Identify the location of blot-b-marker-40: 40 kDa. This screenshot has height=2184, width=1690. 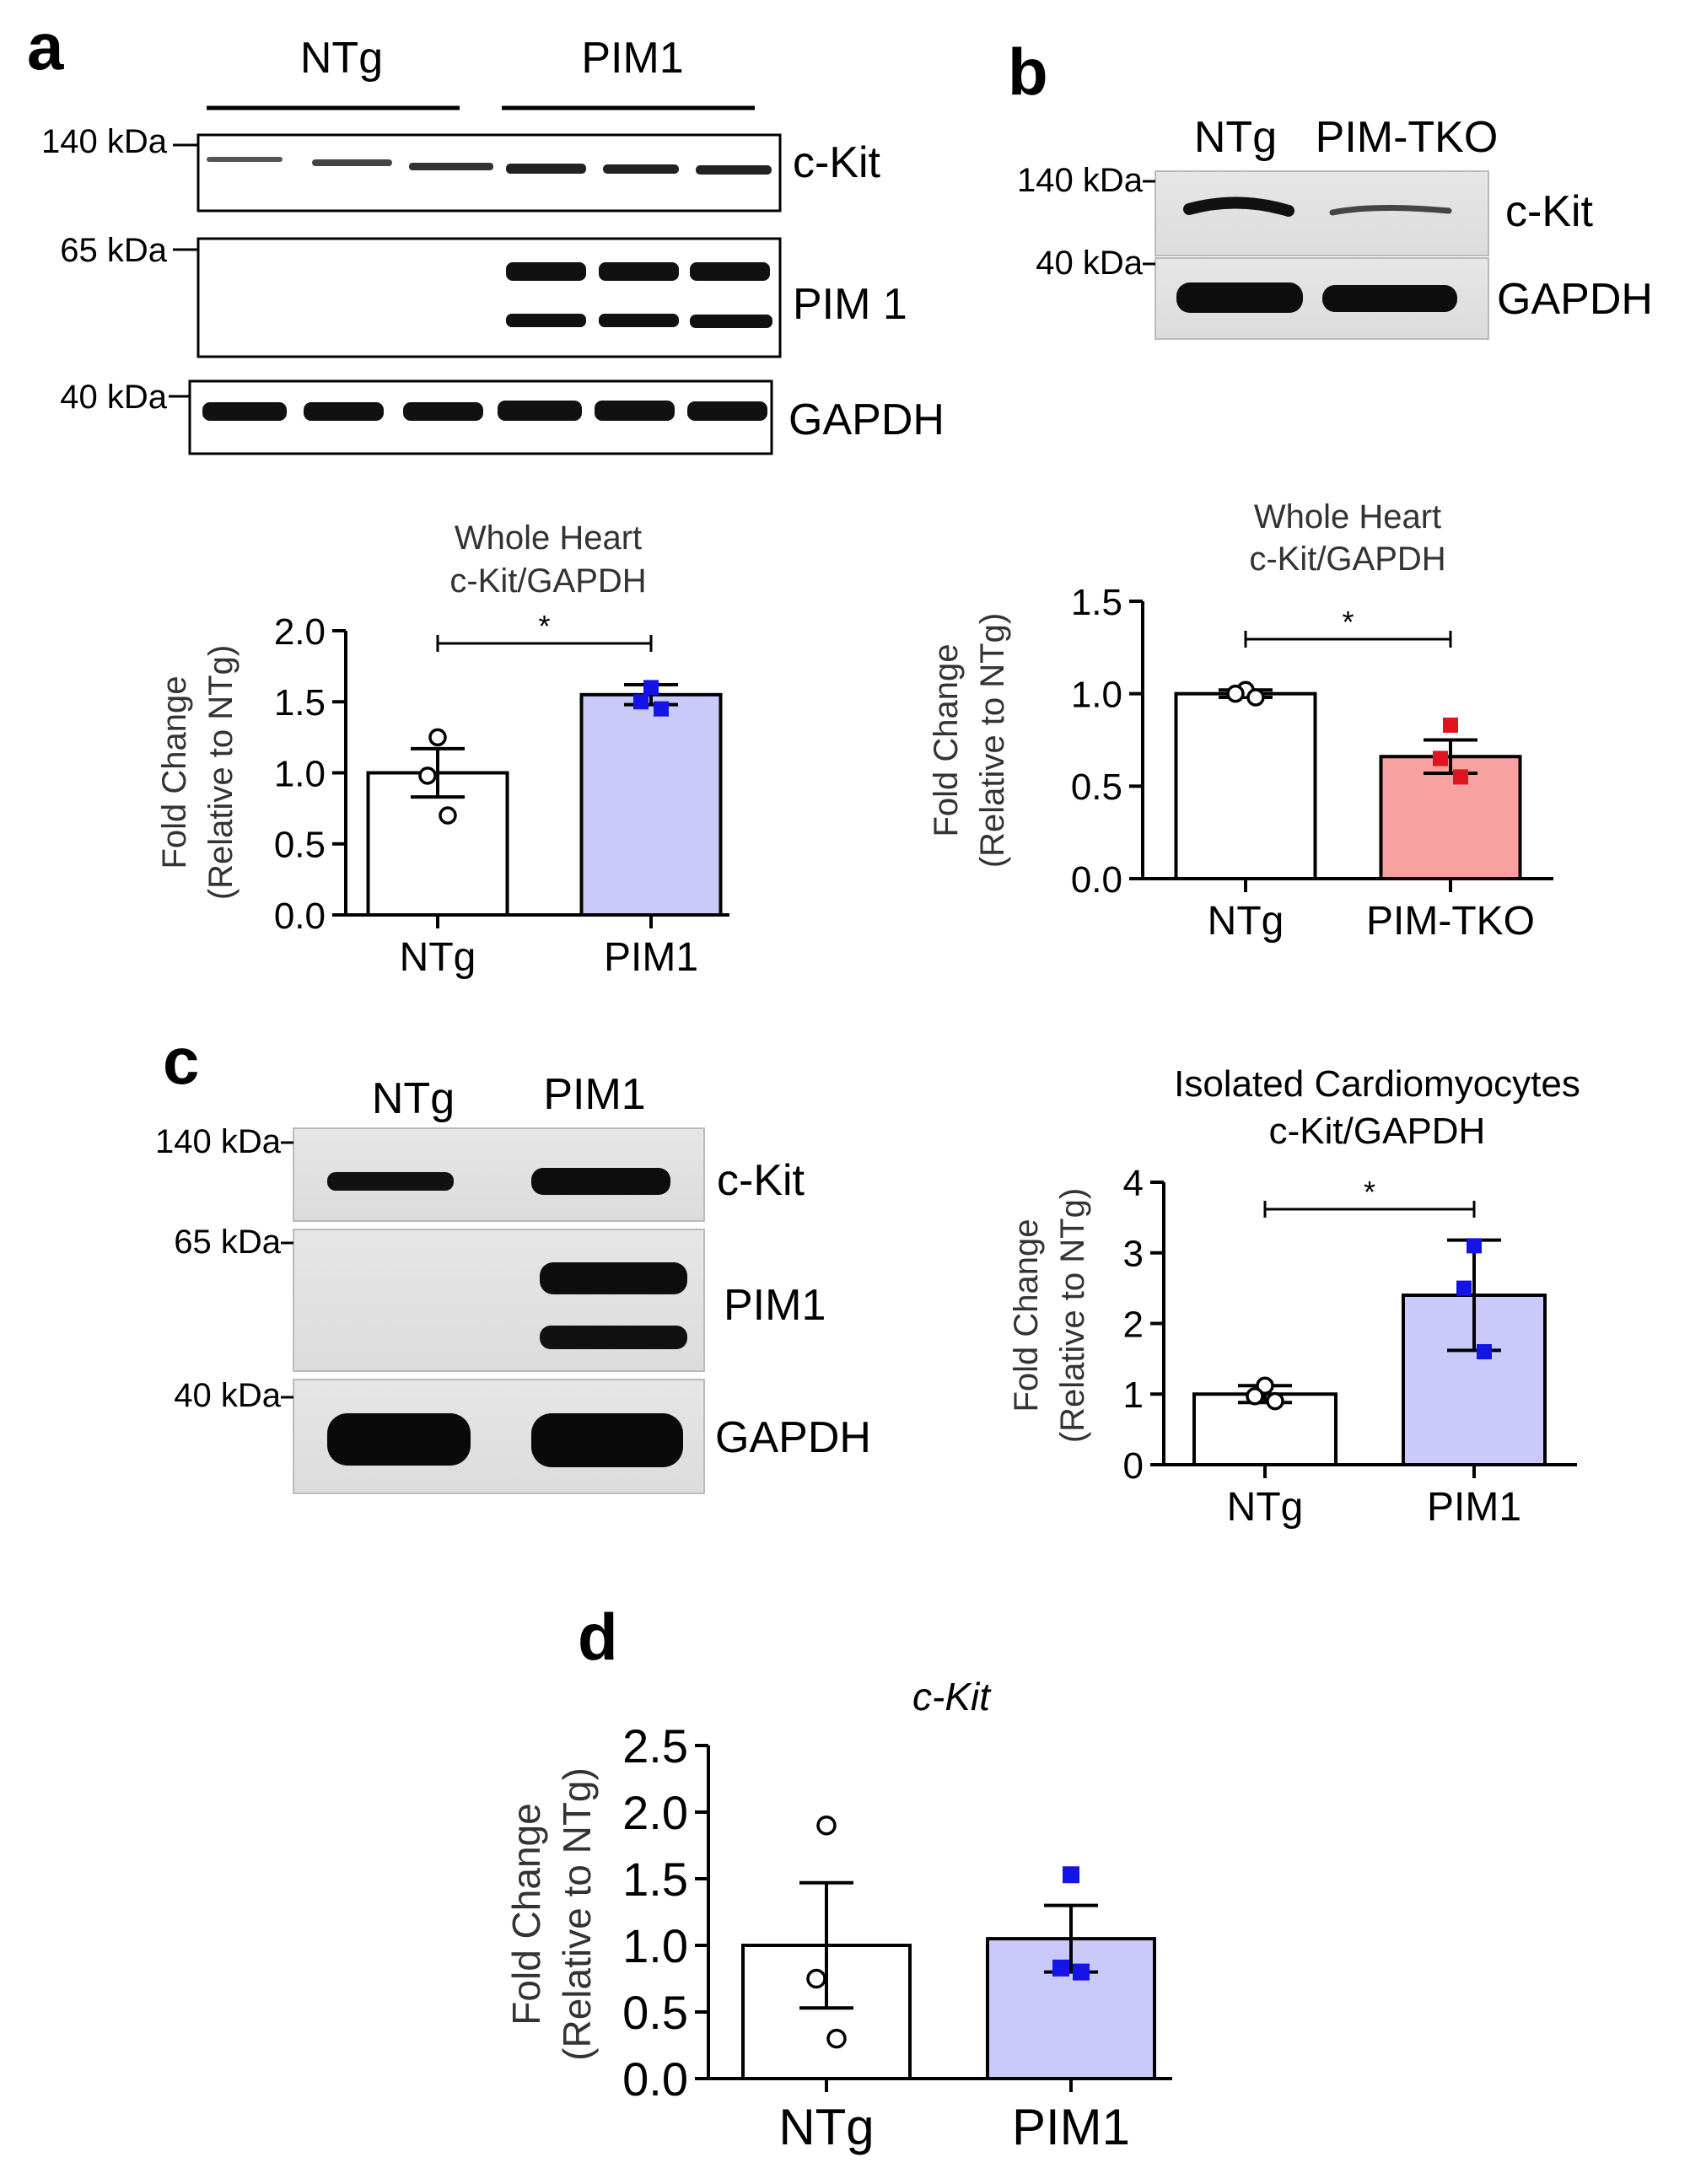
(1089, 263).